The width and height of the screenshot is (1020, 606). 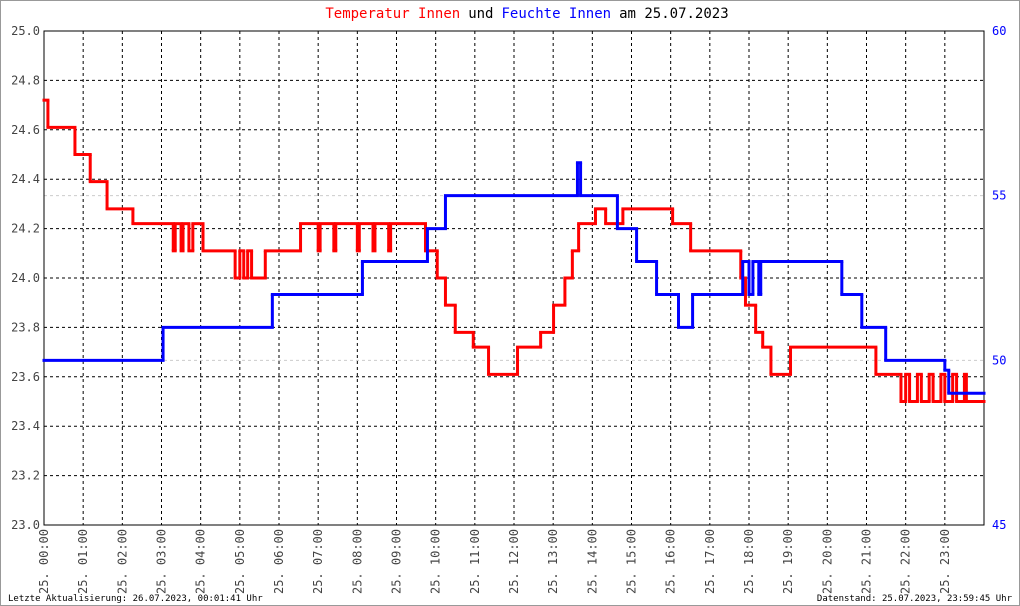 I want to click on x-tick-label: 25. 17:00, so click(x=710, y=561).